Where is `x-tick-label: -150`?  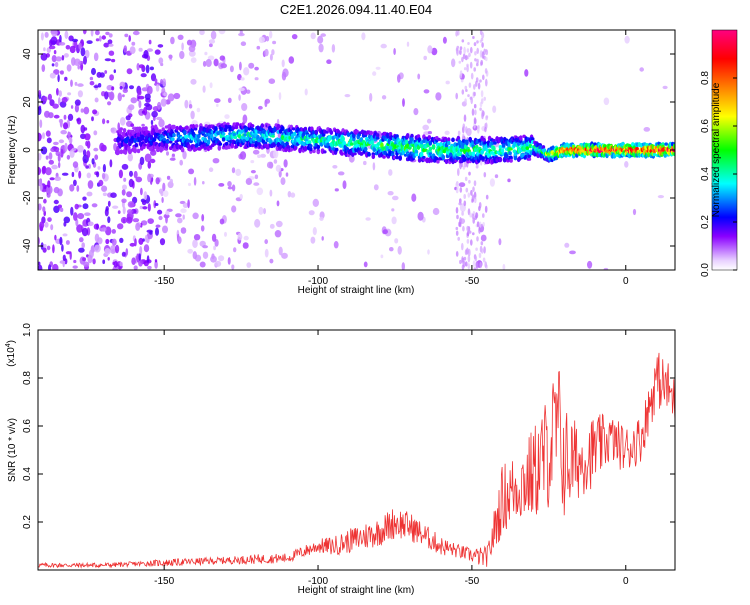 x-tick-label: -150 is located at coordinates (164, 281).